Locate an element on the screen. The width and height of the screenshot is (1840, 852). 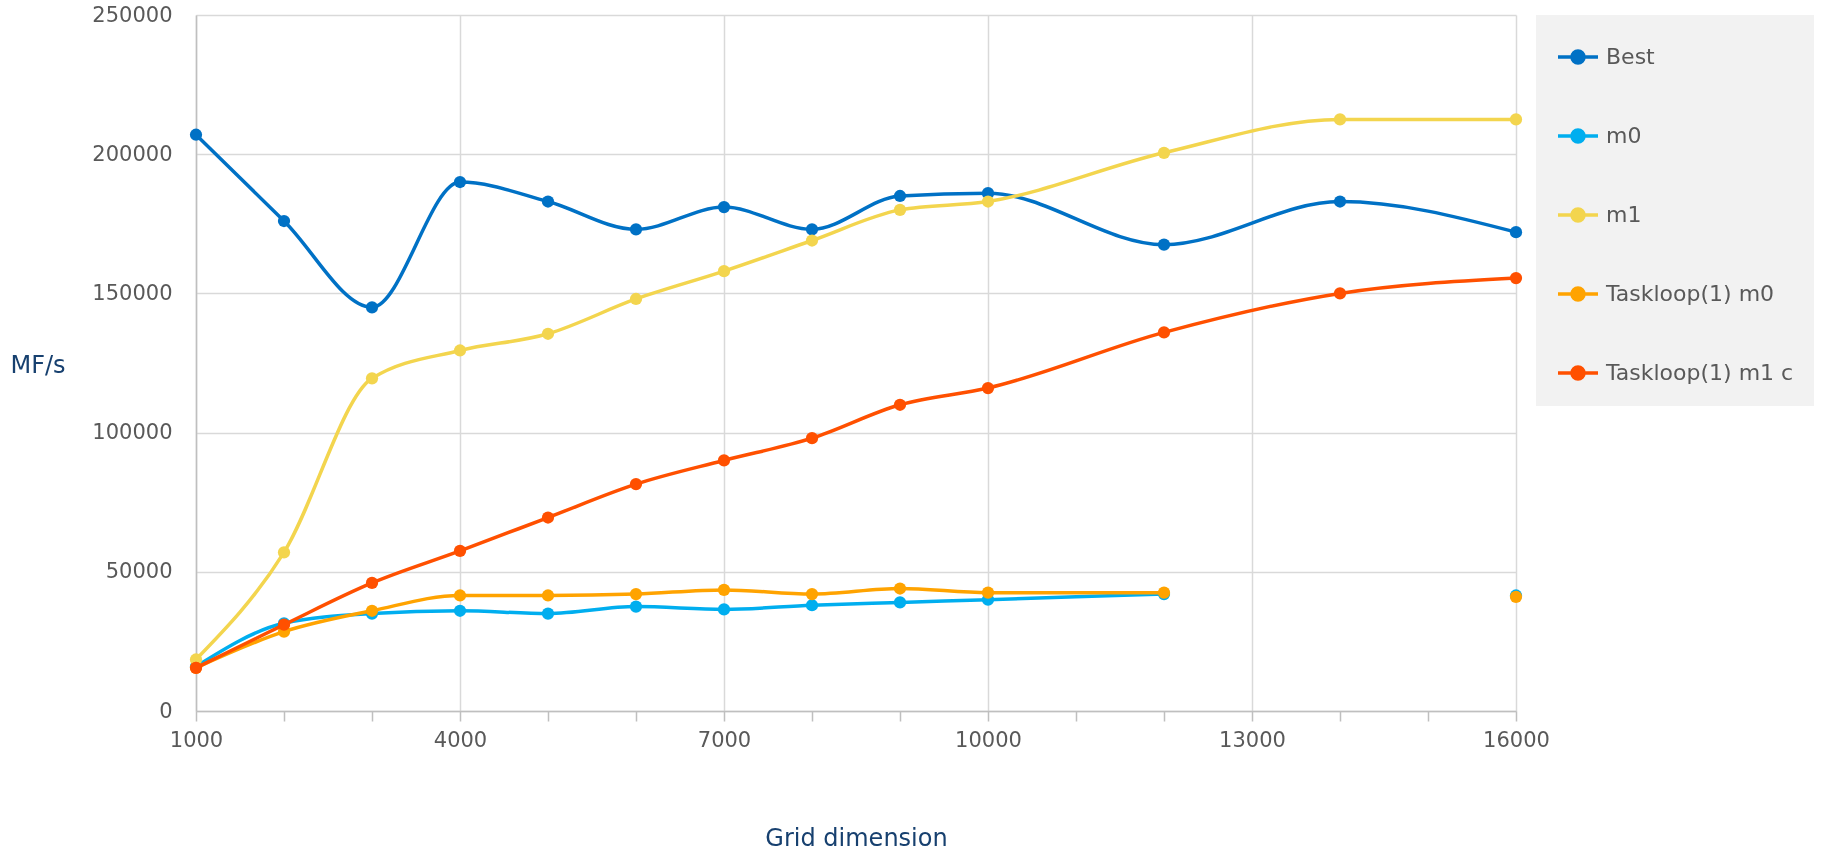
x-tick-label: 1000 is located at coordinates (196, 739).